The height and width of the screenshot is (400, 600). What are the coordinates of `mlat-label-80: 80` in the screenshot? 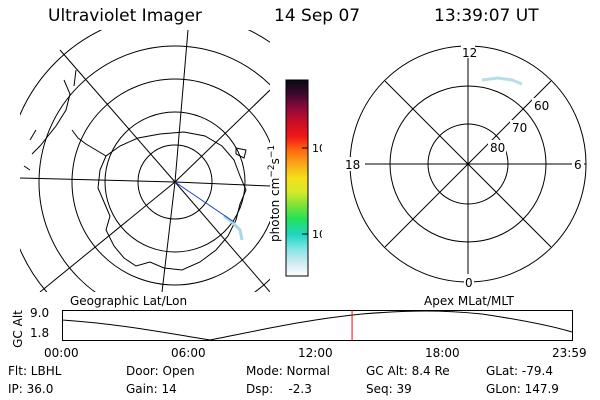 It's located at (497, 148).